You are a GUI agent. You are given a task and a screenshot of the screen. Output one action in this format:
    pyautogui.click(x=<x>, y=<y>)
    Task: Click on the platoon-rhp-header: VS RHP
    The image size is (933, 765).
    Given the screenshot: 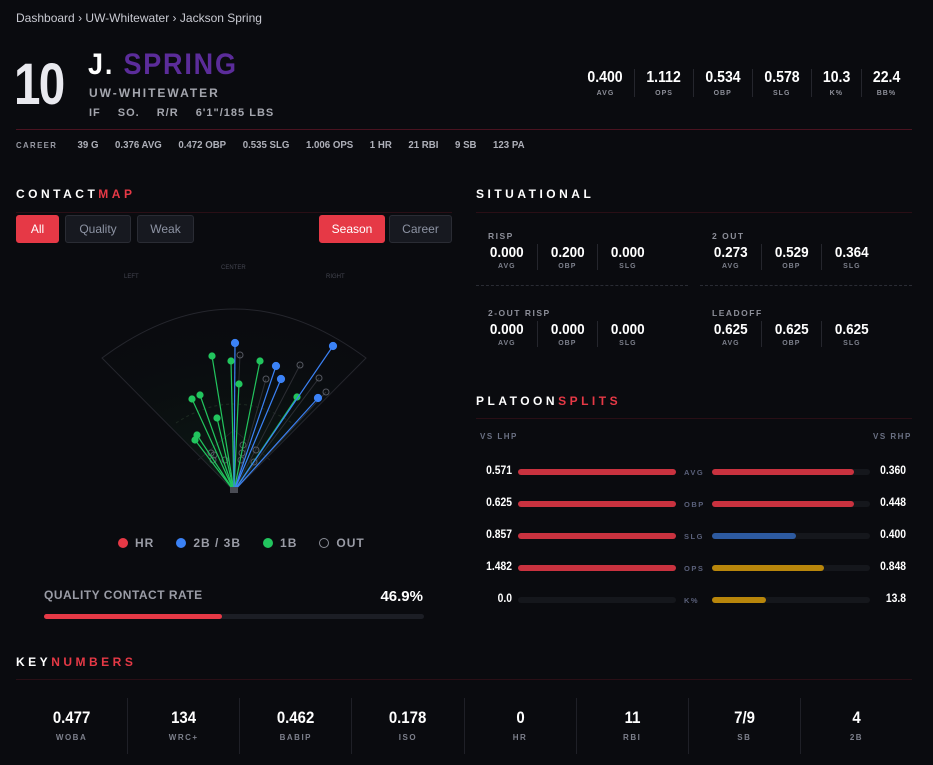 What is the action you would take?
    pyautogui.click(x=892, y=436)
    